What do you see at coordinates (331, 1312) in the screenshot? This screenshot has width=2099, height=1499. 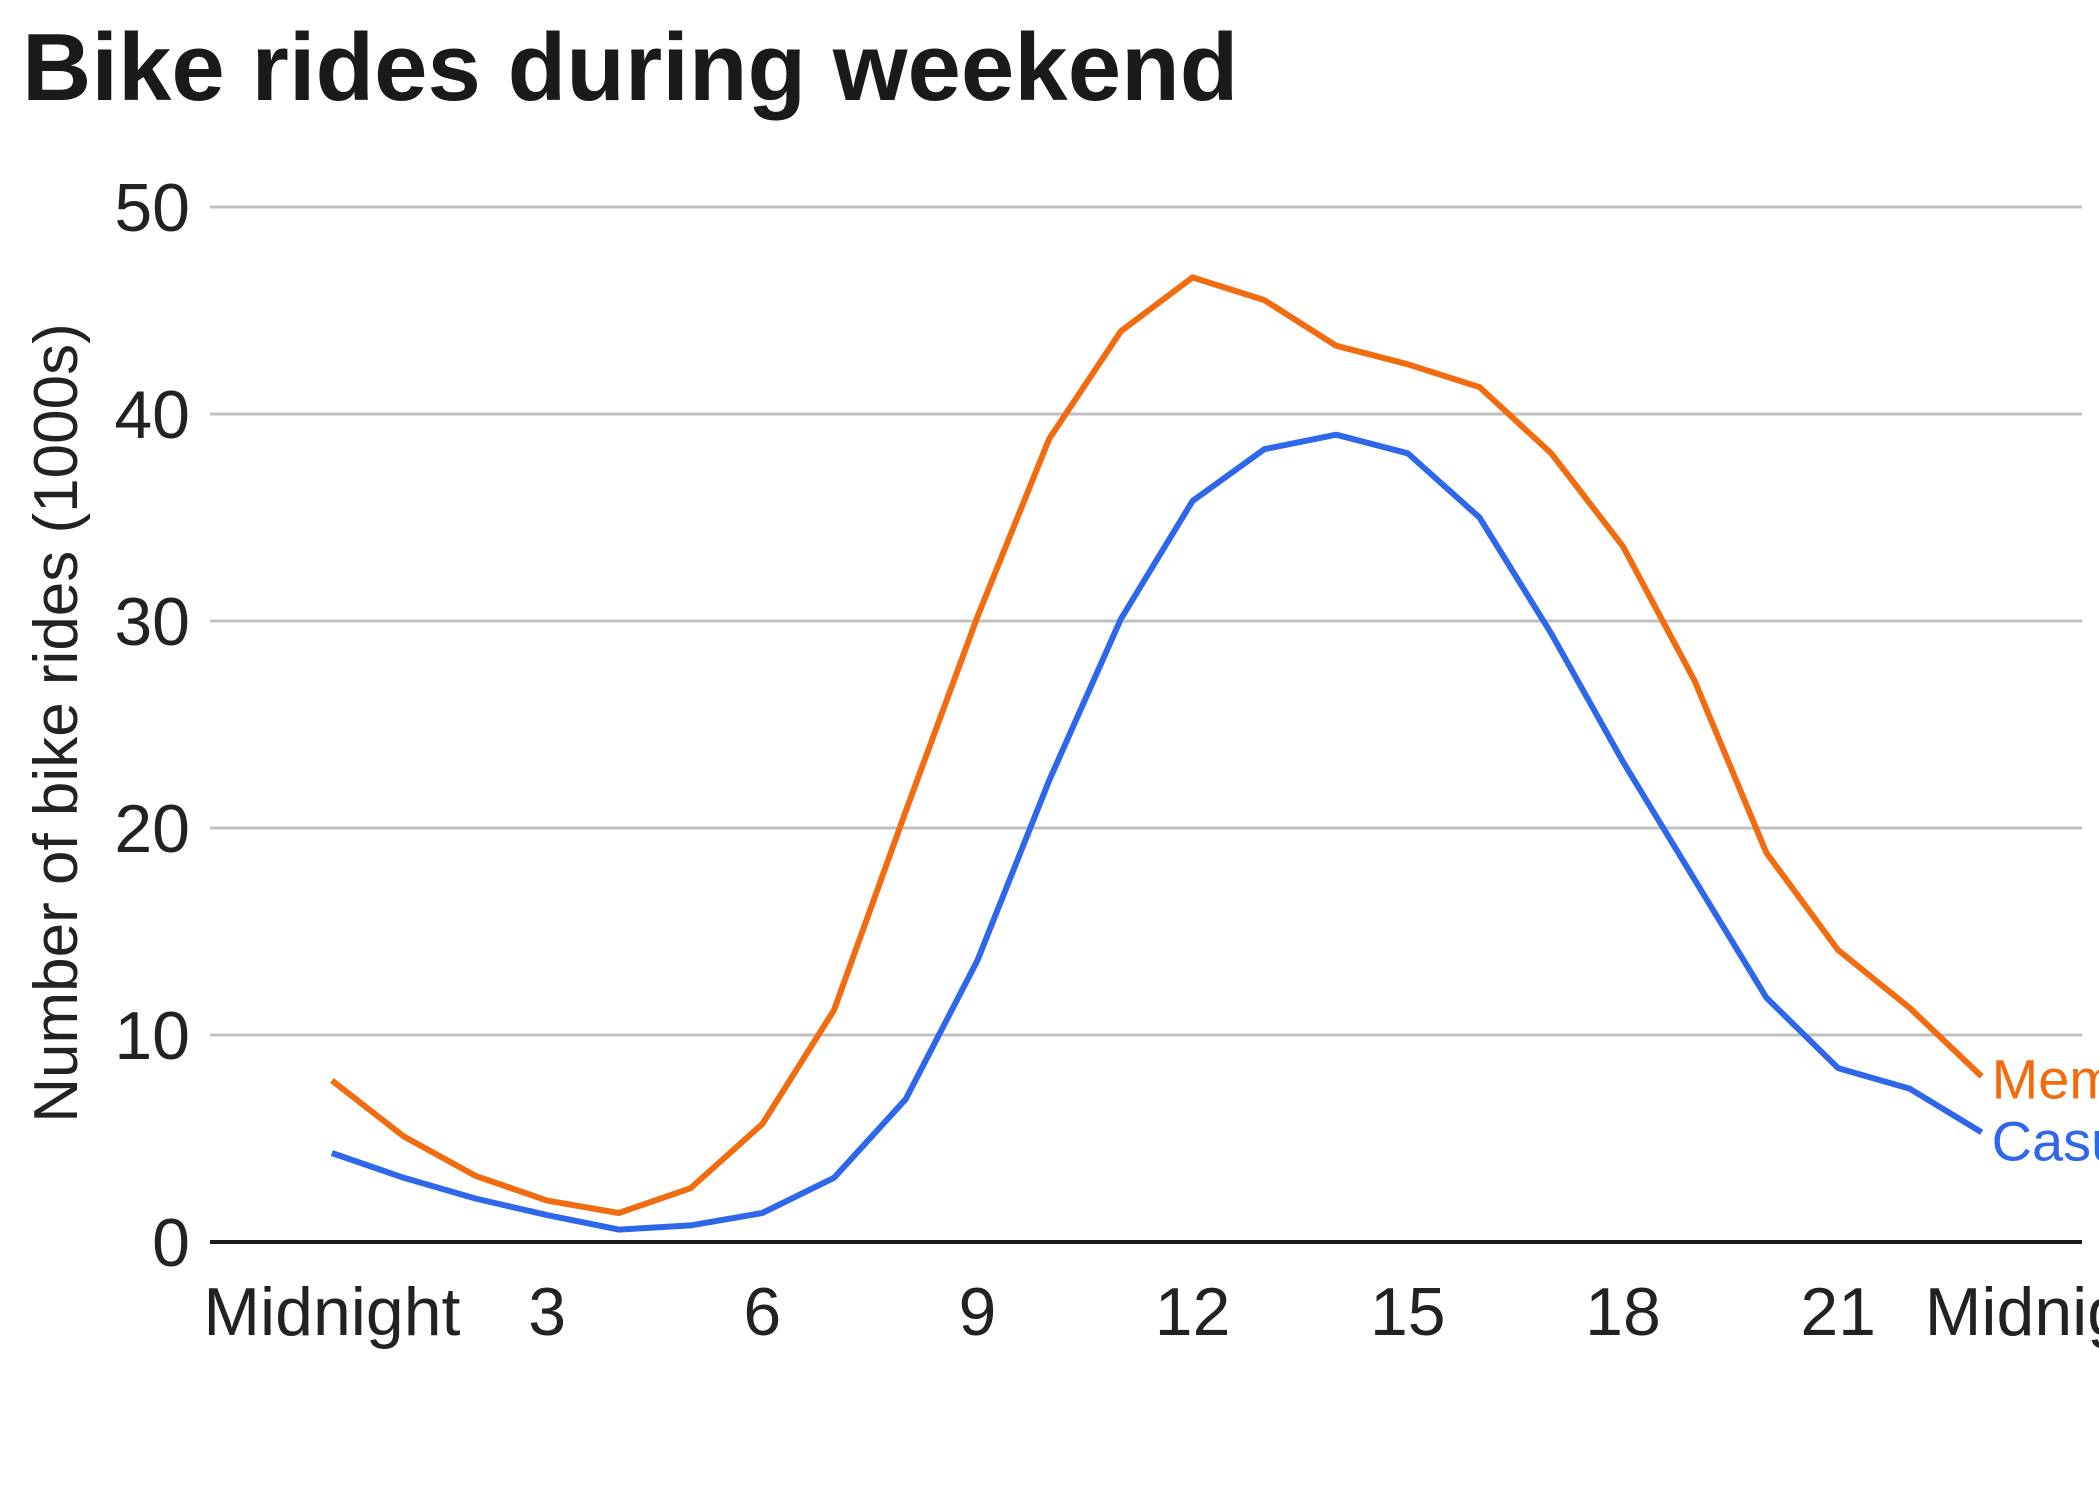 I see `x-tick-0: Midnight` at bounding box center [331, 1312].